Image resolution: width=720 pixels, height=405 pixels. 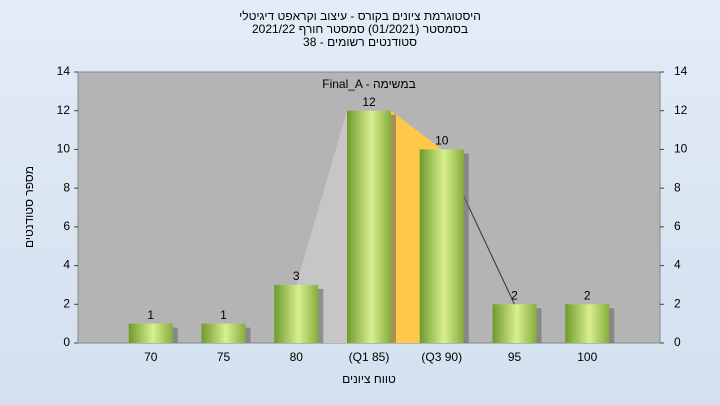 What do you see at coordinates (369, 379) in the screenshot?
I see `x-axis-label: טווח ציונים` at bounding box center [369, 379].